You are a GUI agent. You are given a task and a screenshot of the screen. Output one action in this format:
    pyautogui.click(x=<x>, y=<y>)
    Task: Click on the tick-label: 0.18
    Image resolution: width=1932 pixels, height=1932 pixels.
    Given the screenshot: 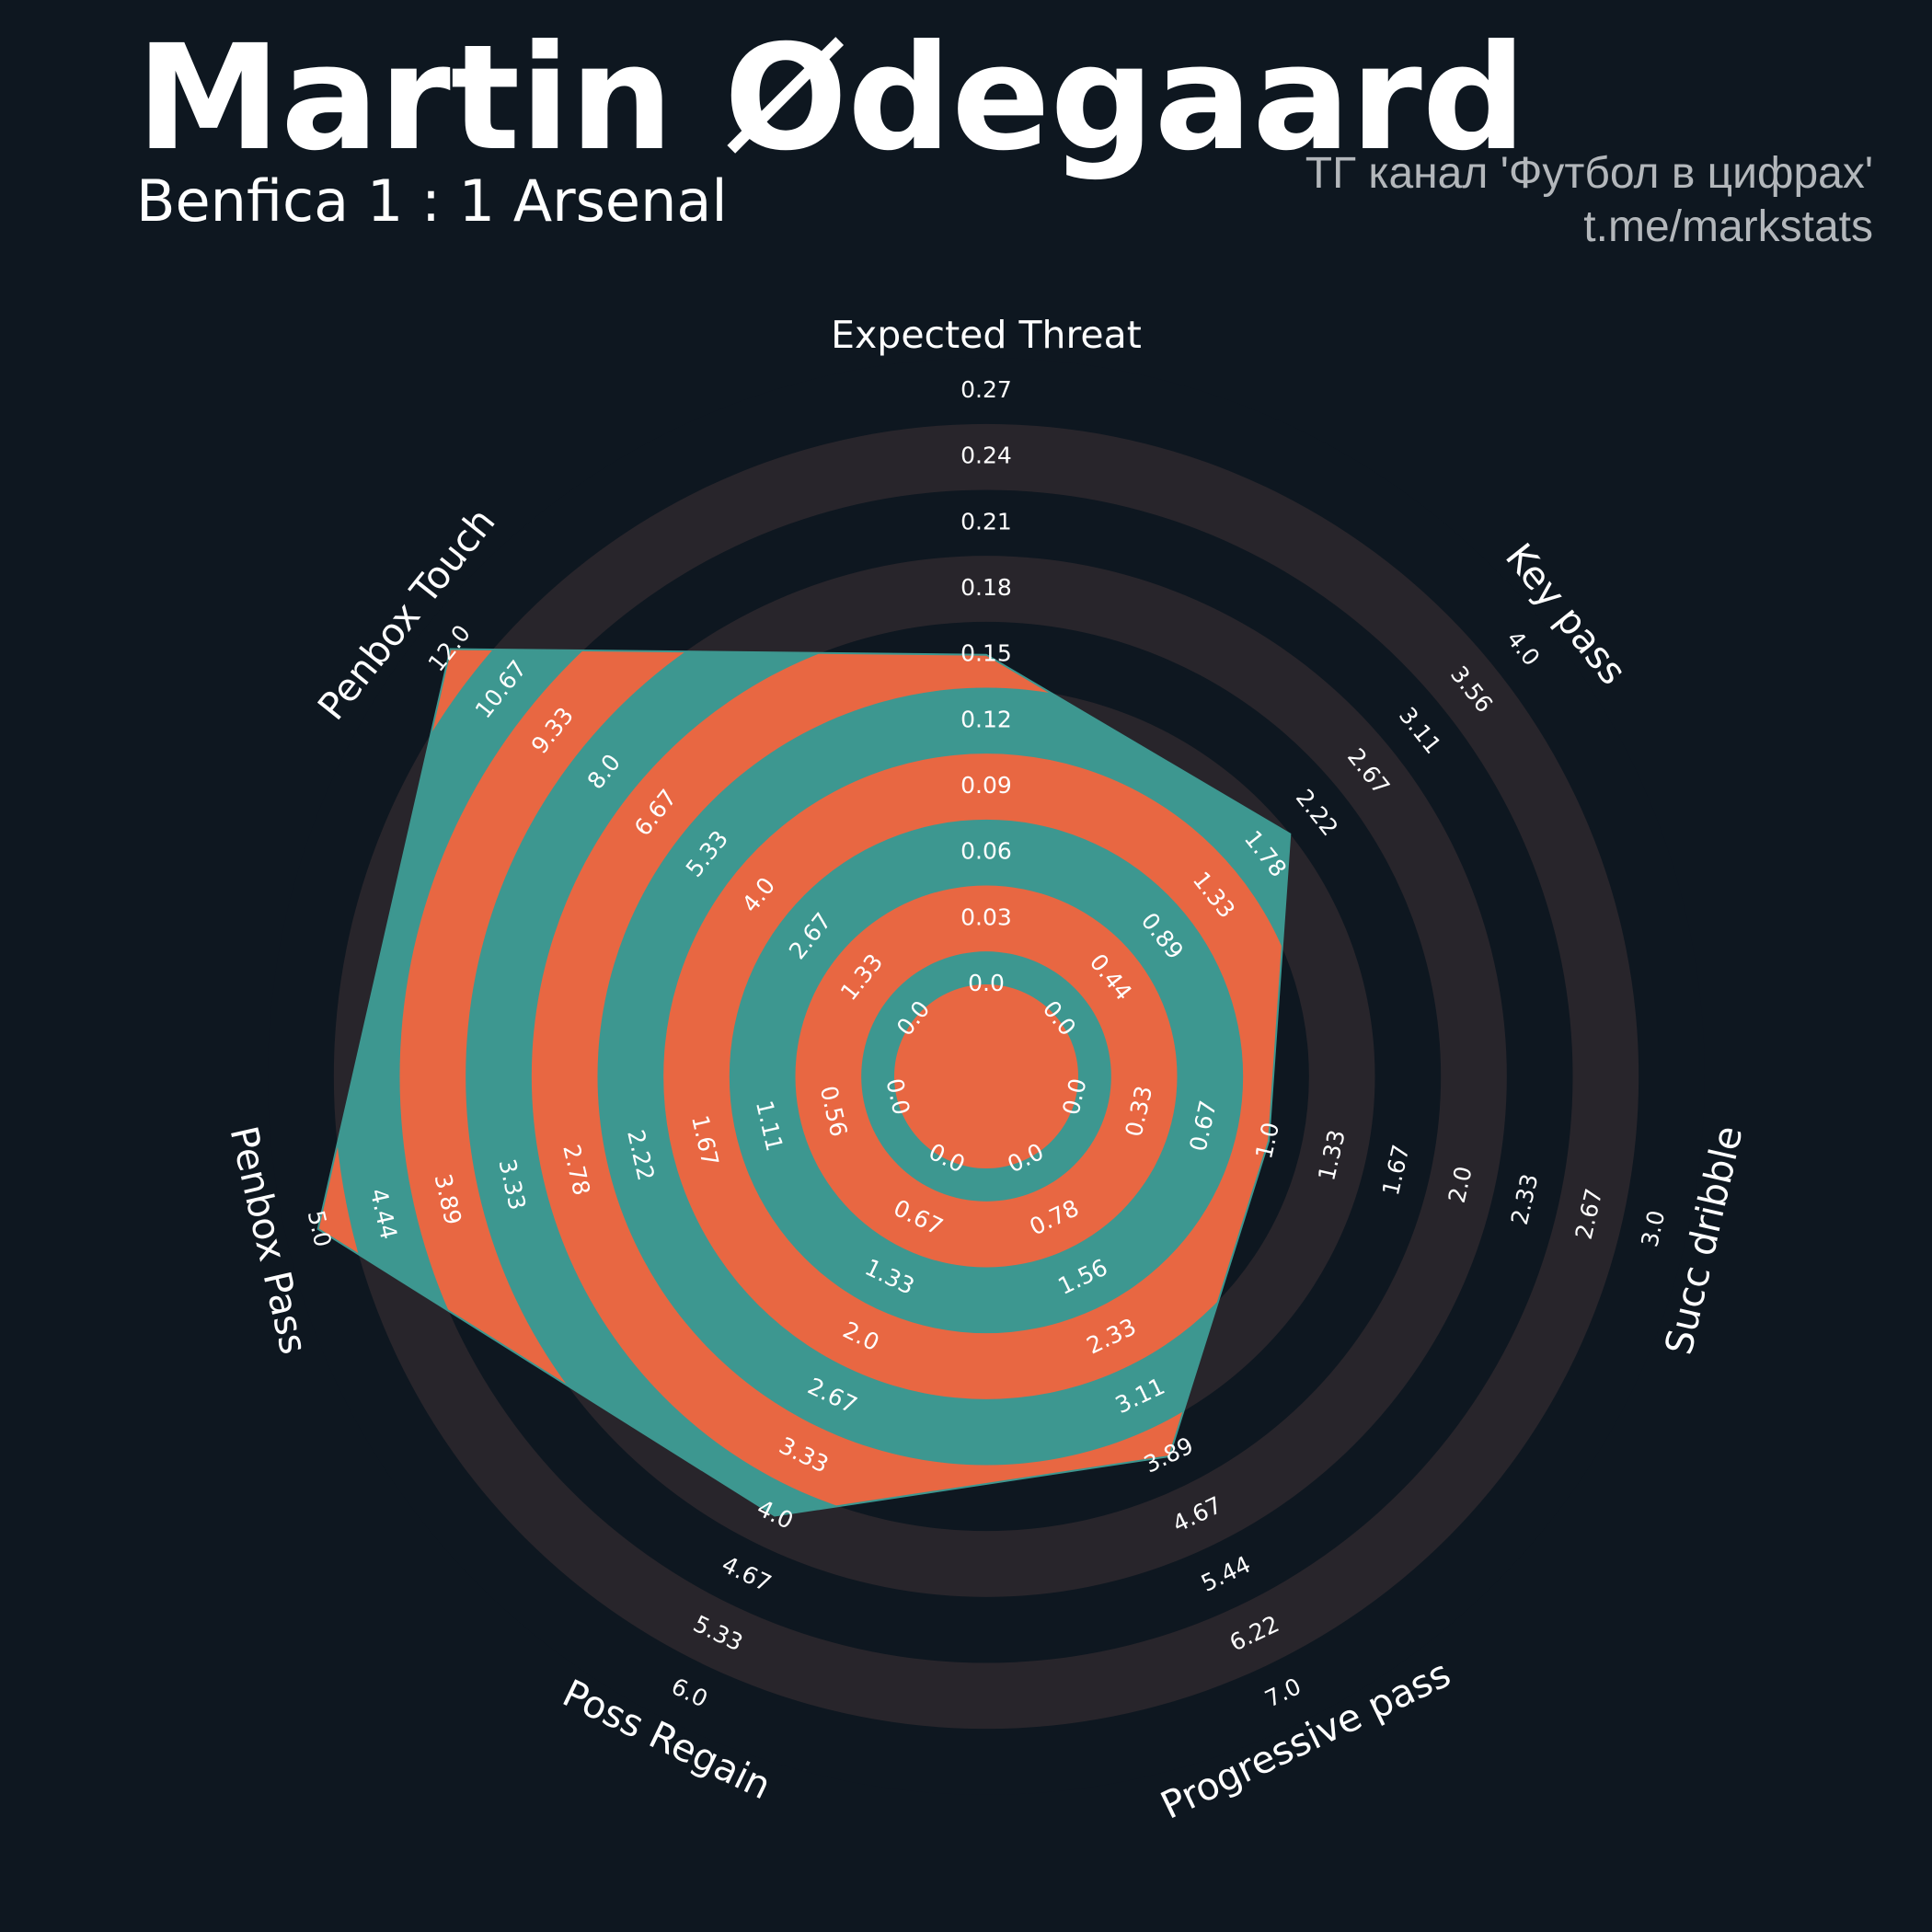 What is the action you would take?
    pyautogui.click(x=986, y=587)
    